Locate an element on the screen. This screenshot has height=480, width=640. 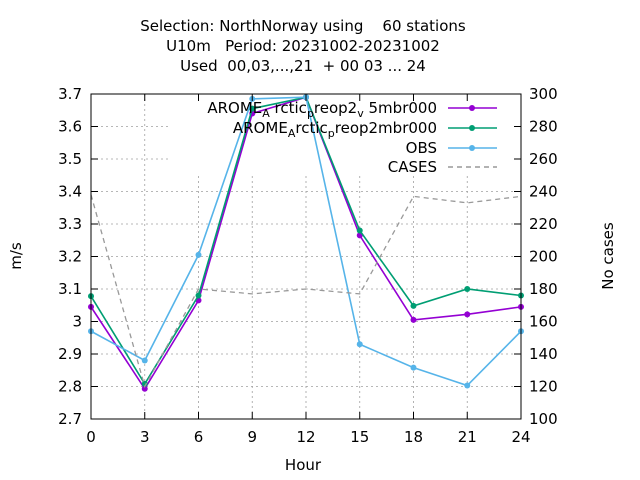
y-tick-label: 3.1 is located at coordinates (70, 289).